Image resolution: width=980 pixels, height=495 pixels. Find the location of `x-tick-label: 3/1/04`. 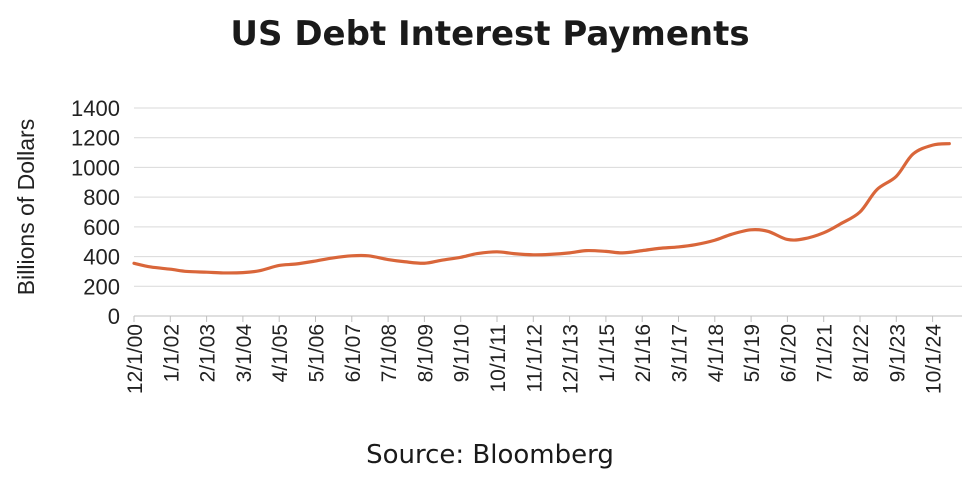

x-tick-label: 3/1/04 is located at coordinates (244, 353).